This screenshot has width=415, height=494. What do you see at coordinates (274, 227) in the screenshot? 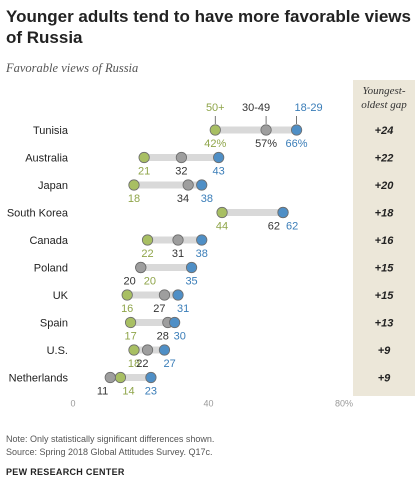
I see `value-label-30-49: 62` at bounding box center [274, 227].